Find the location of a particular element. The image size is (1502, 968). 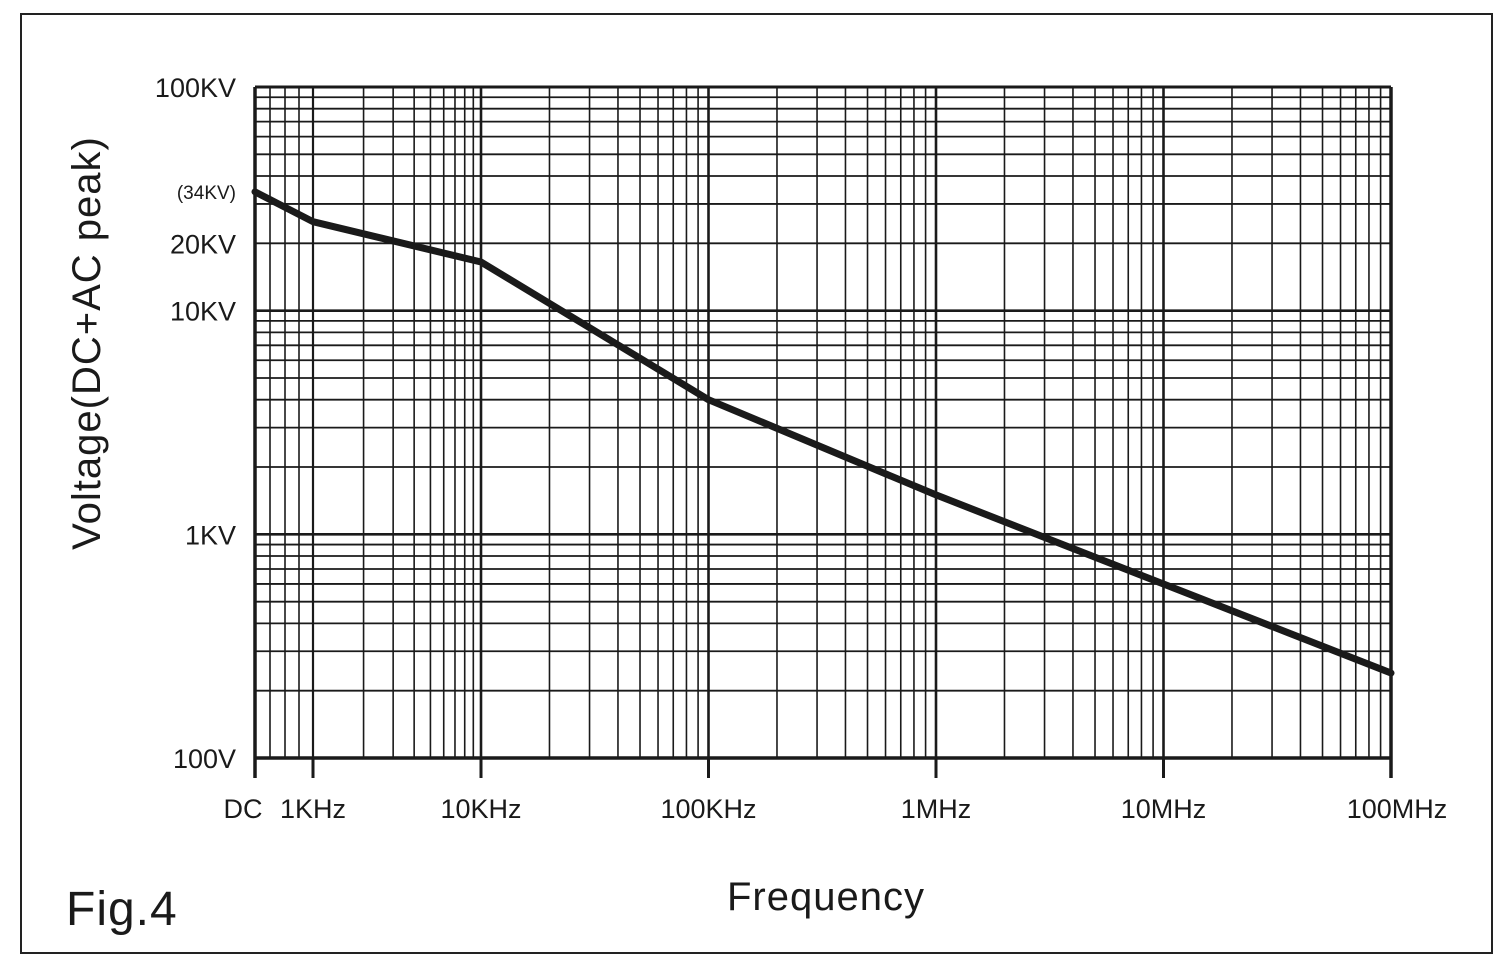

y-tick-label: 100V is located at coordinates (204, 759).